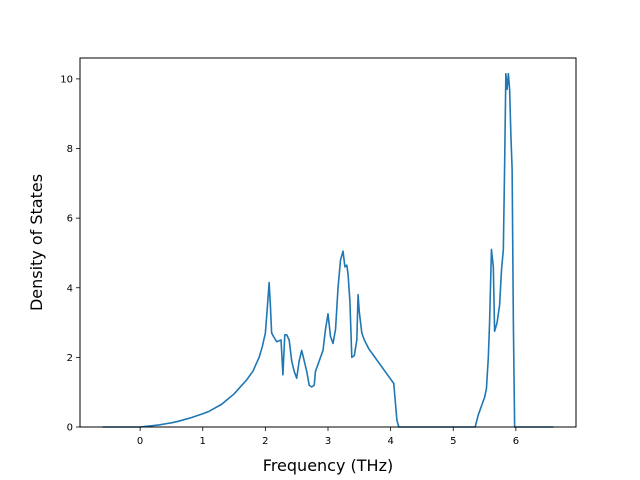 The width and height of the screenshot is (640, 480). What do you see at coordinates (140, 441) in the screenshot?
I see `x-tick-label: 0` at bounding box center [140, 441].